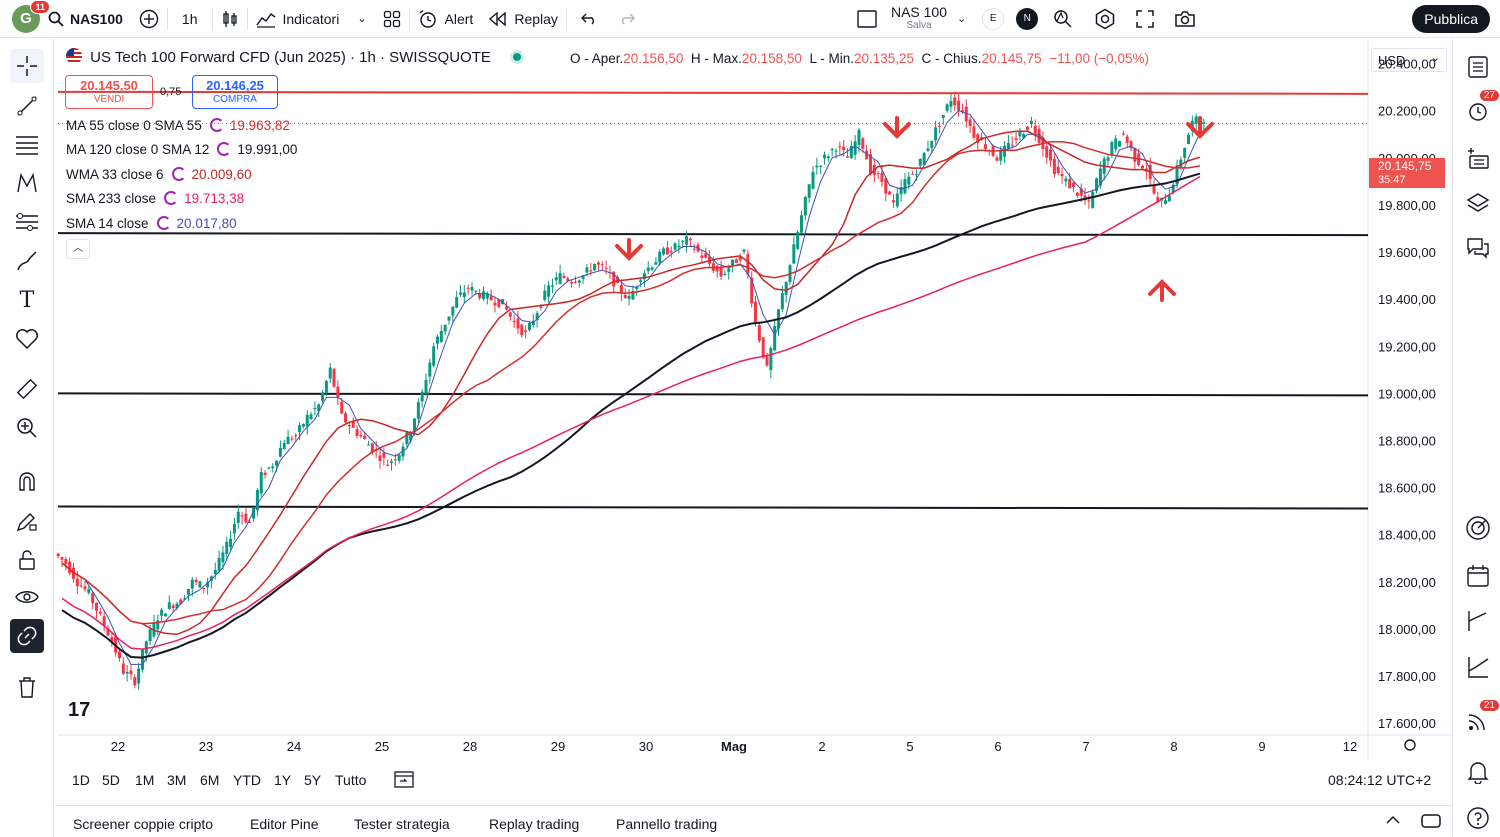  What do you see at coordinates (1162, 290) in the screenshot?
I see `up-arrow-annotation` at bounding box center [1162, 290].